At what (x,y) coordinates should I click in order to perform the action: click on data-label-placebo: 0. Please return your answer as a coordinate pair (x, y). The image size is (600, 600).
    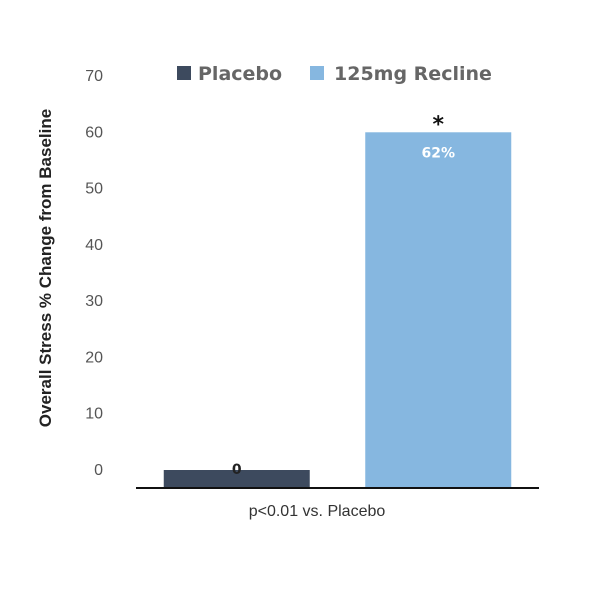
    Looking at the image, I should click on (237, 470).